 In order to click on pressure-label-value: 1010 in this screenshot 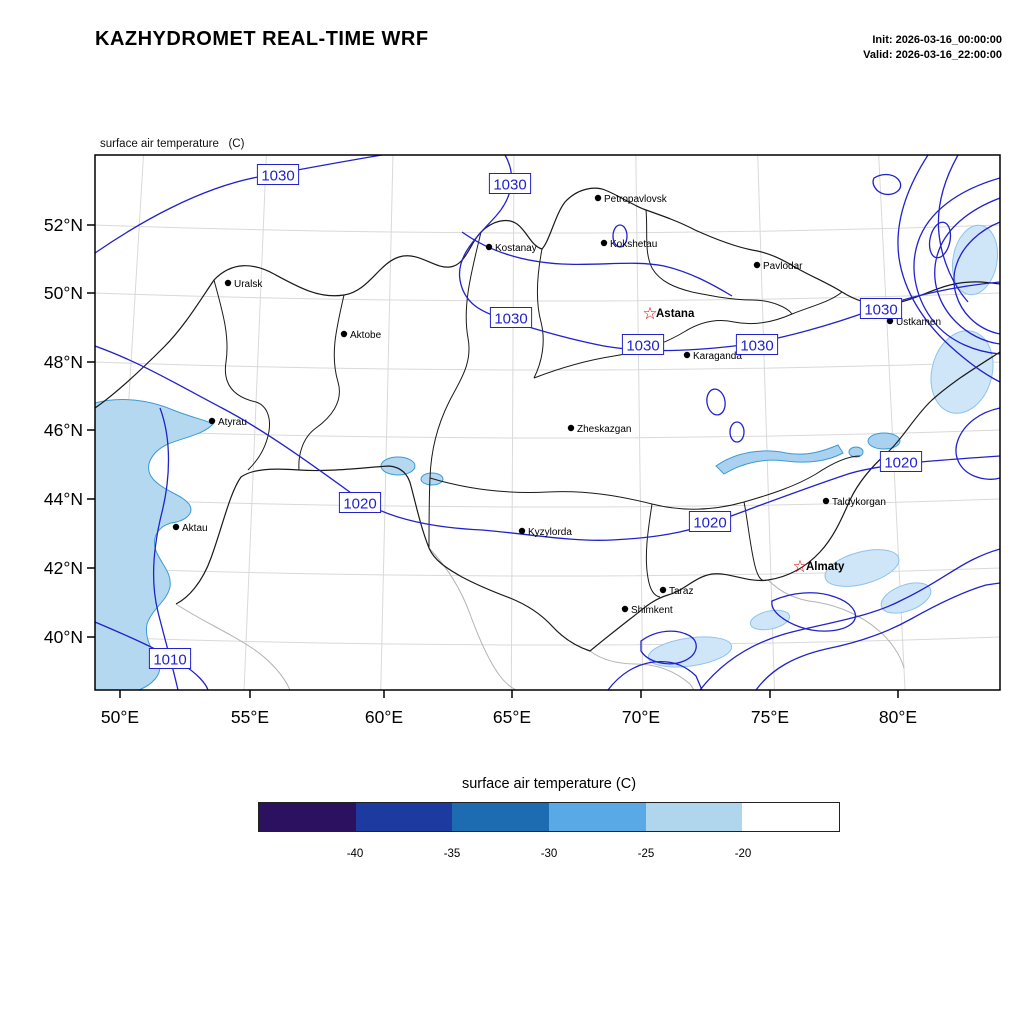, I will do `click(169, 660)`.